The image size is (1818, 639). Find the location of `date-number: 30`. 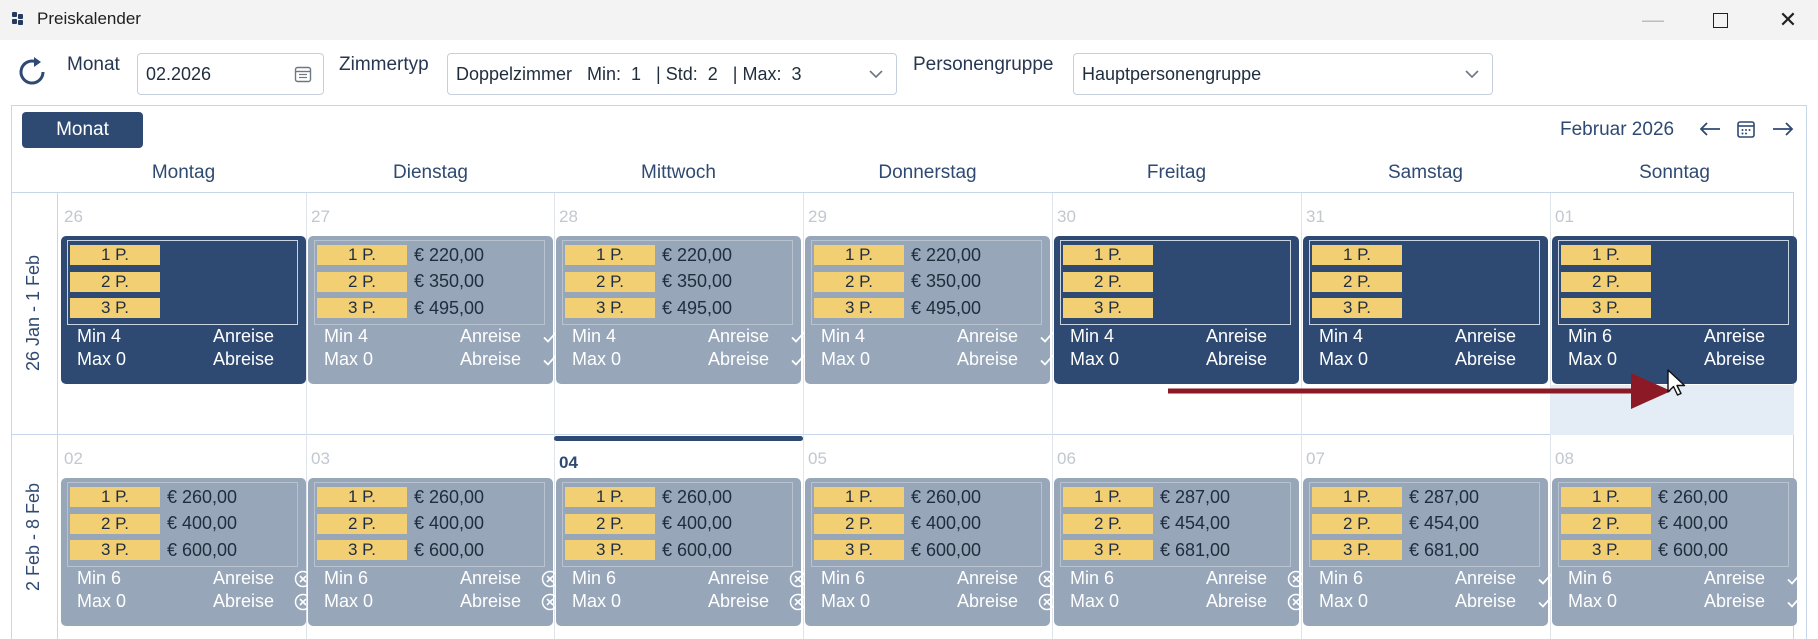

date-number: 30 is located at coordinates (1066, 216).